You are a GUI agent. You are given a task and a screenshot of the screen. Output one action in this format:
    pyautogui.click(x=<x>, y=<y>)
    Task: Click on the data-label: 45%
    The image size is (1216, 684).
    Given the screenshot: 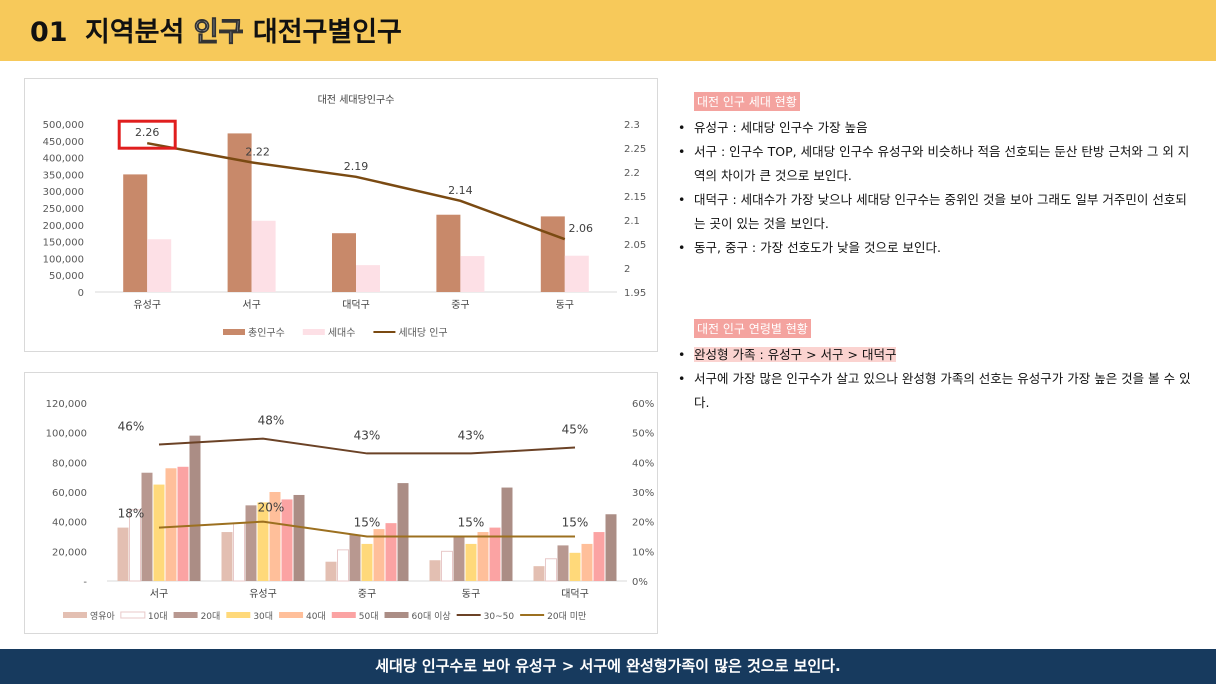 What is the action you would take?
    pyautogui.click(x=575, y=430)
    